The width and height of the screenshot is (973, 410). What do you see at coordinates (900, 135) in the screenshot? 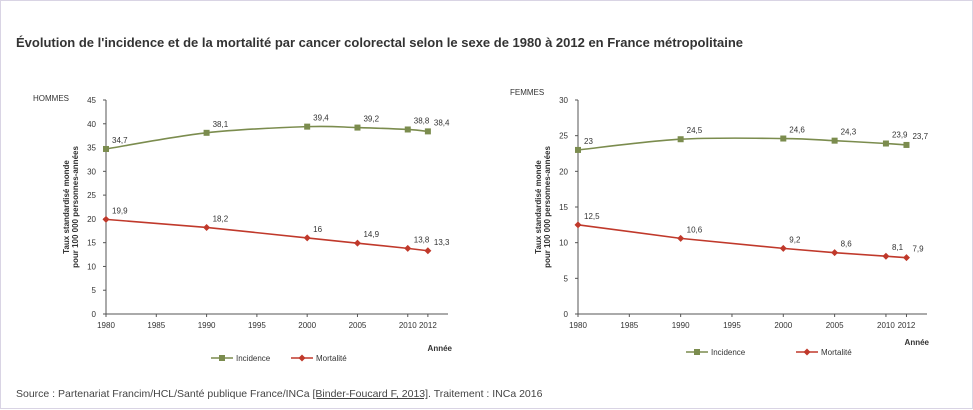
I see `incidence-data-label: 23,9` at bounding box center [900, 135].